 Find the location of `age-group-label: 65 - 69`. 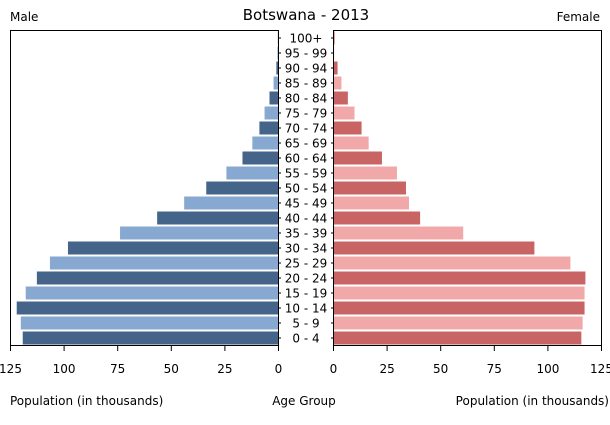

age-group-label: 65 - 69 is located at coordinates (306, 144).